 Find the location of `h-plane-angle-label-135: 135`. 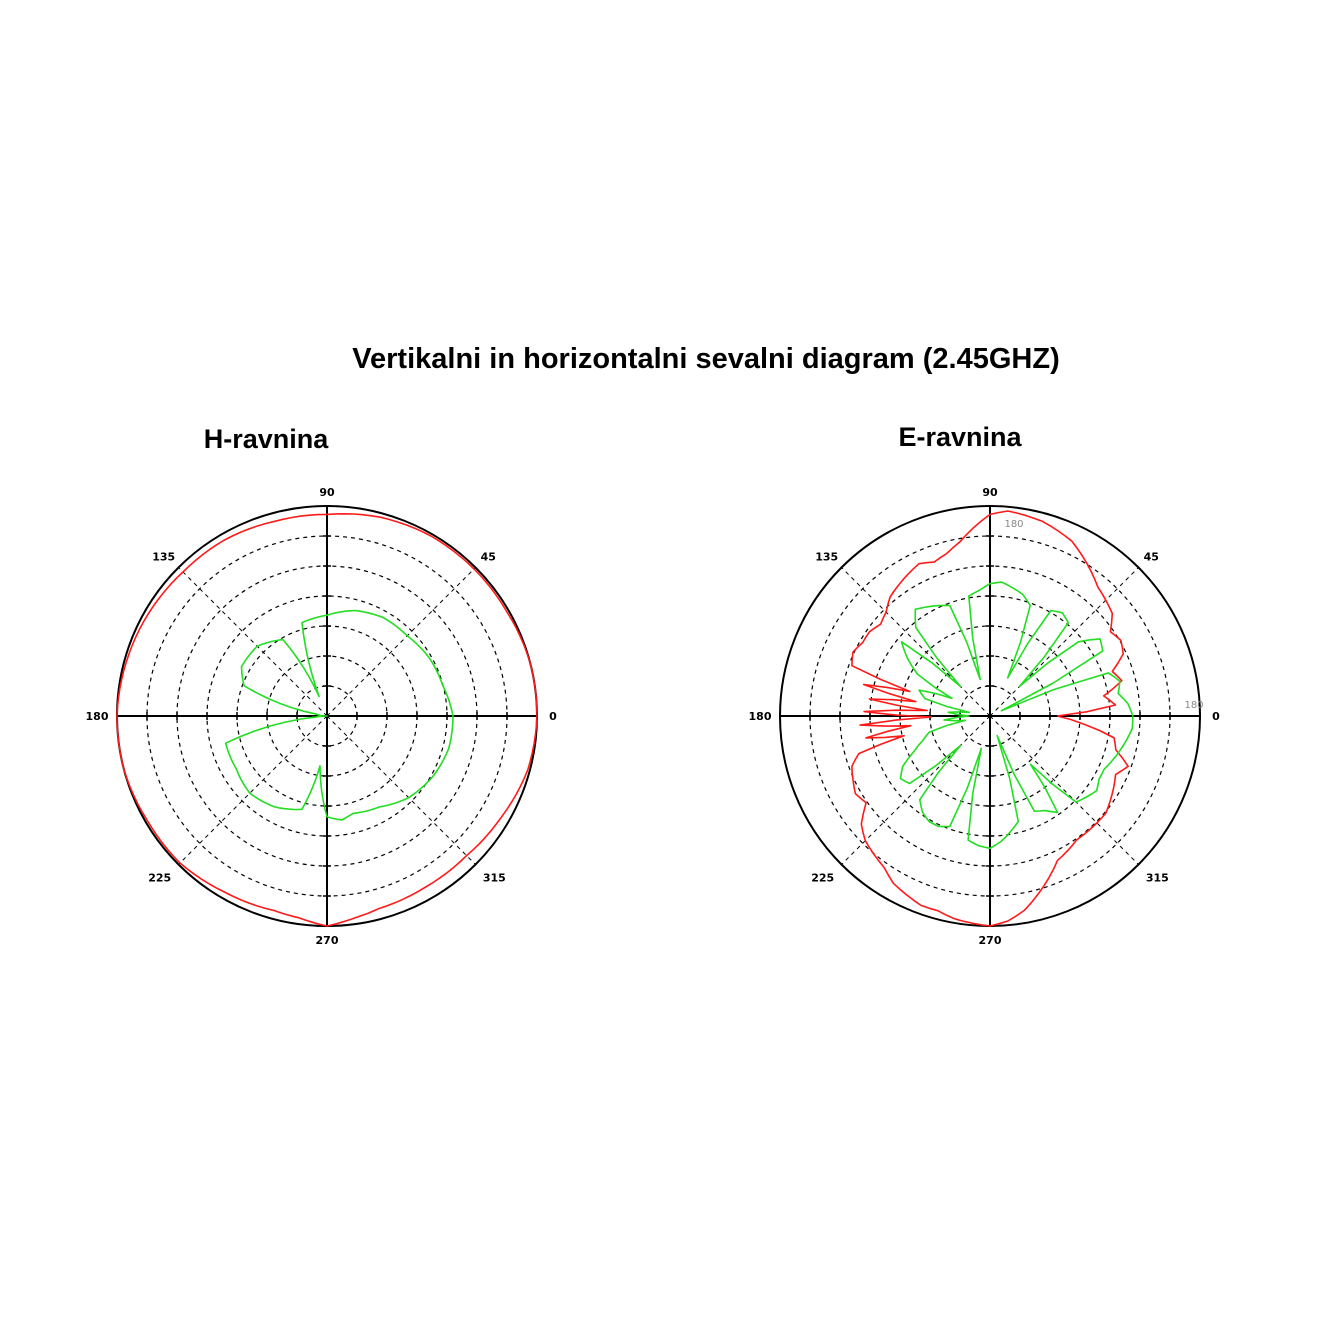

h-plane-angle-label-135: 135 is located at coordinates (163, 557).